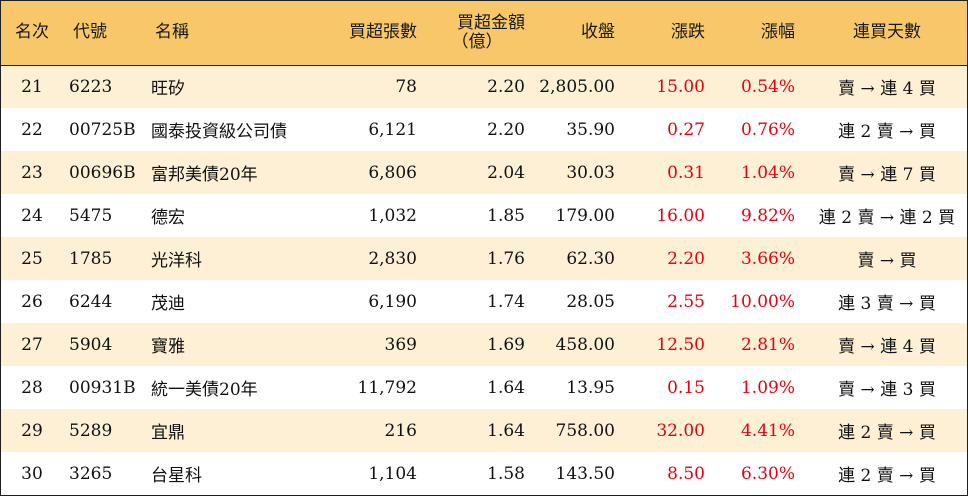 The height and width of the screenshot is (496, 968). I want to click on cell-code: 00725B, so click(102, 129).